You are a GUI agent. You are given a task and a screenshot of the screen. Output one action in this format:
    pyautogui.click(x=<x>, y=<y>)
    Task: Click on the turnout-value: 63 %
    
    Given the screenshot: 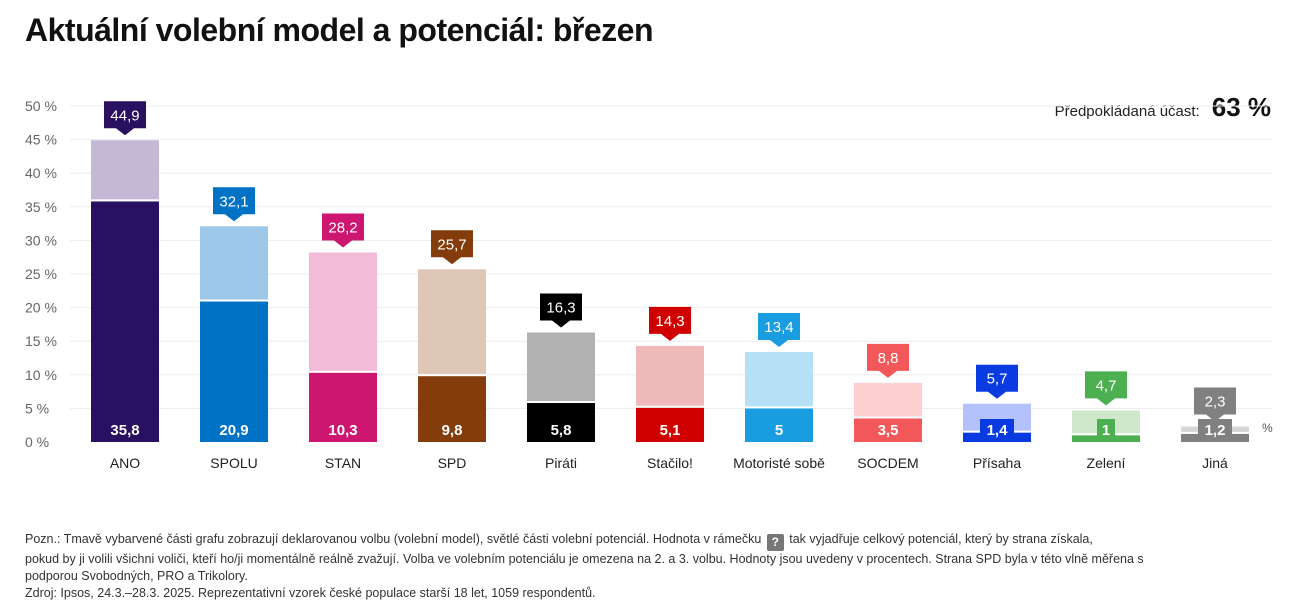 What is the action you would take?
    pyautogui.click(x=1241, y=107)
    